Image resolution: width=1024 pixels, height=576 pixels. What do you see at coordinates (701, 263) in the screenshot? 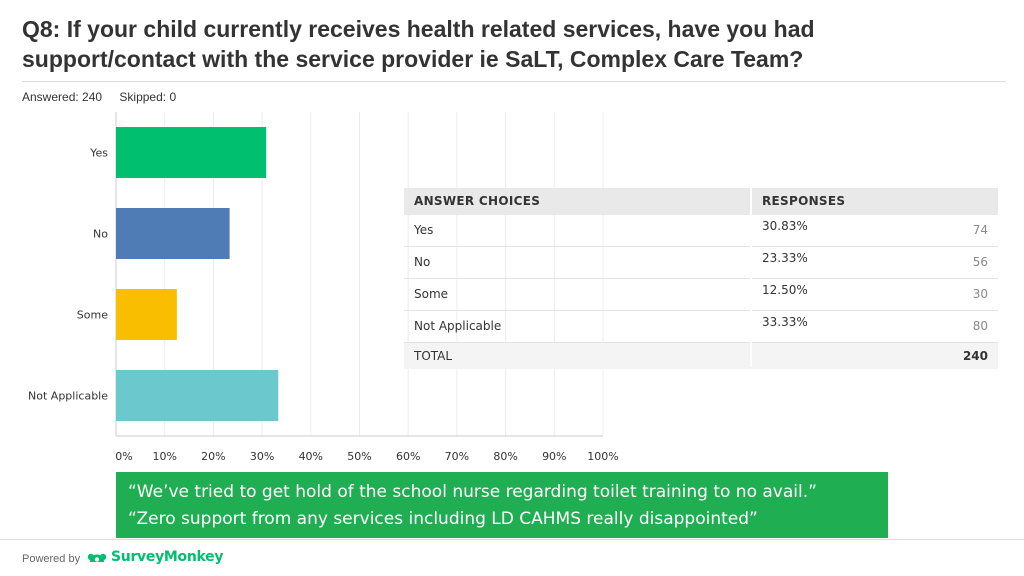
I see `table-row: No 23.33% 56` at bounding box center [701, 263].